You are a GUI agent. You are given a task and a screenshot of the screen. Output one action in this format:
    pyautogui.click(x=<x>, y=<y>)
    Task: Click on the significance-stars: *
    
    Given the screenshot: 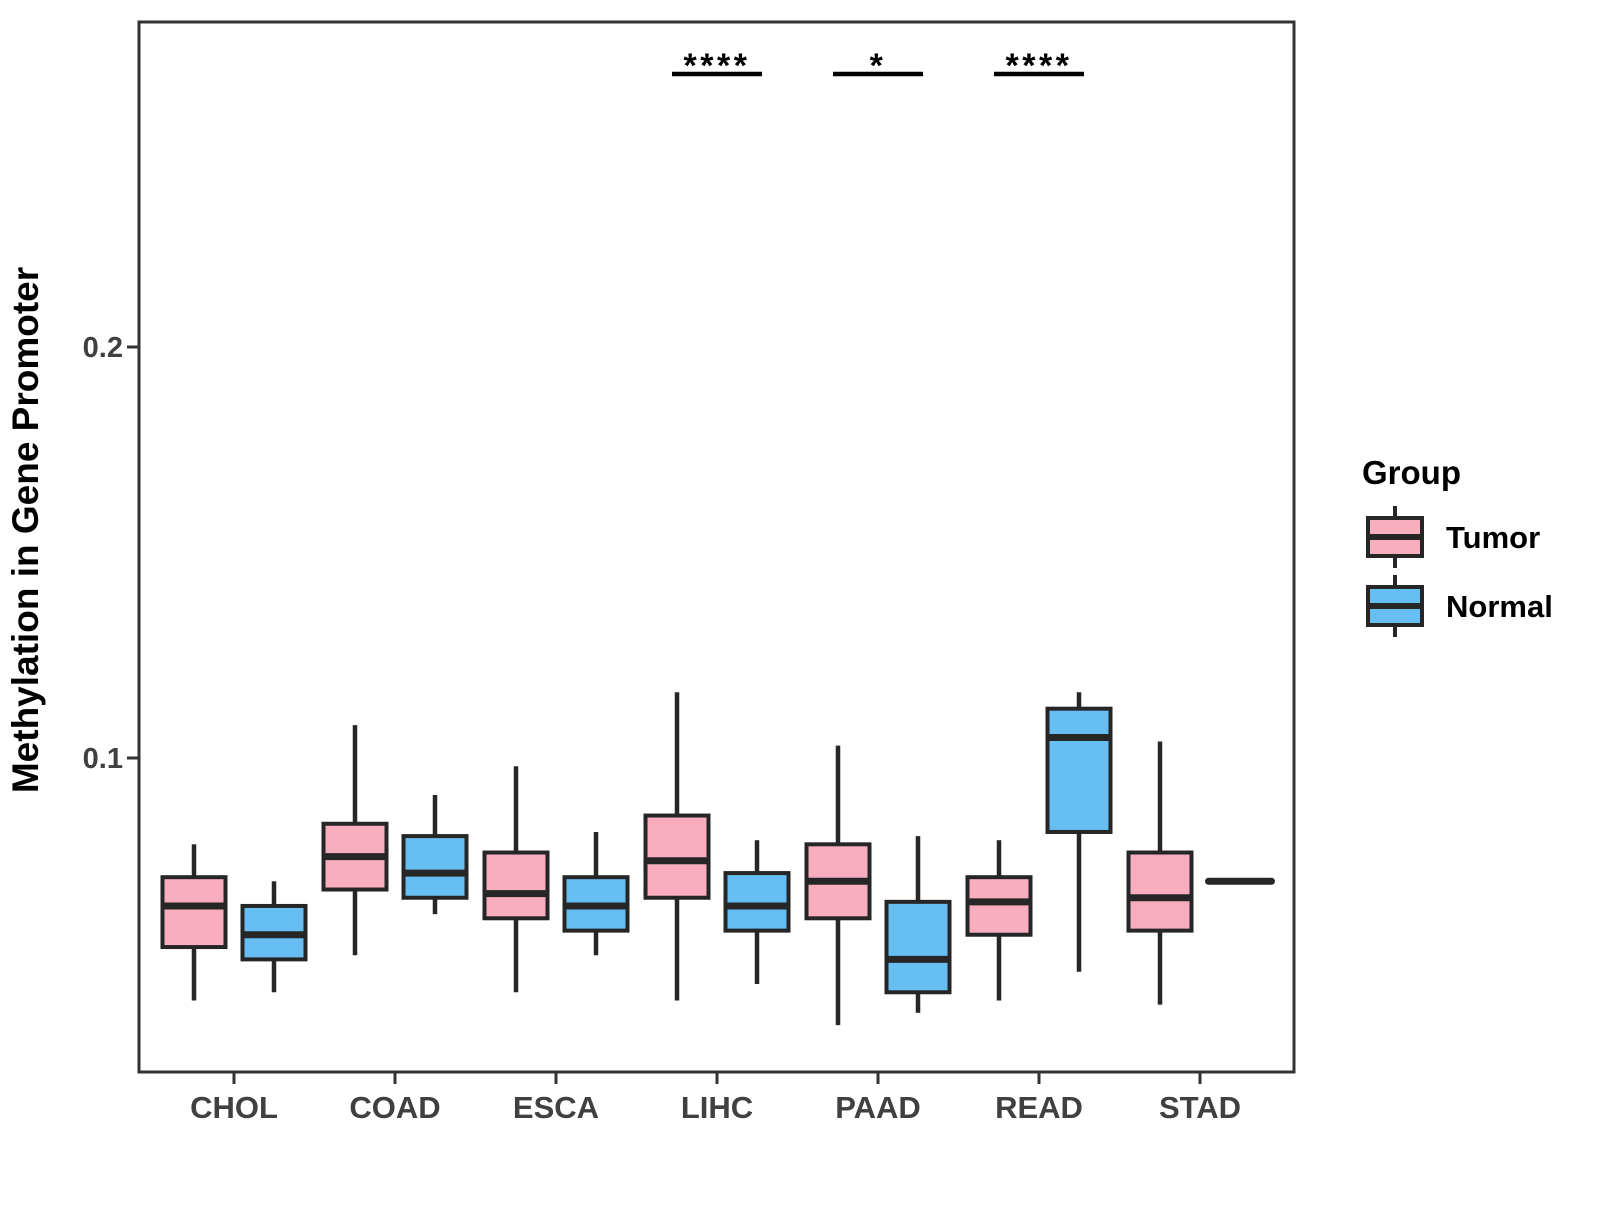 What is the action you would take?
    pyautogui.click(x=878, y=66)
    